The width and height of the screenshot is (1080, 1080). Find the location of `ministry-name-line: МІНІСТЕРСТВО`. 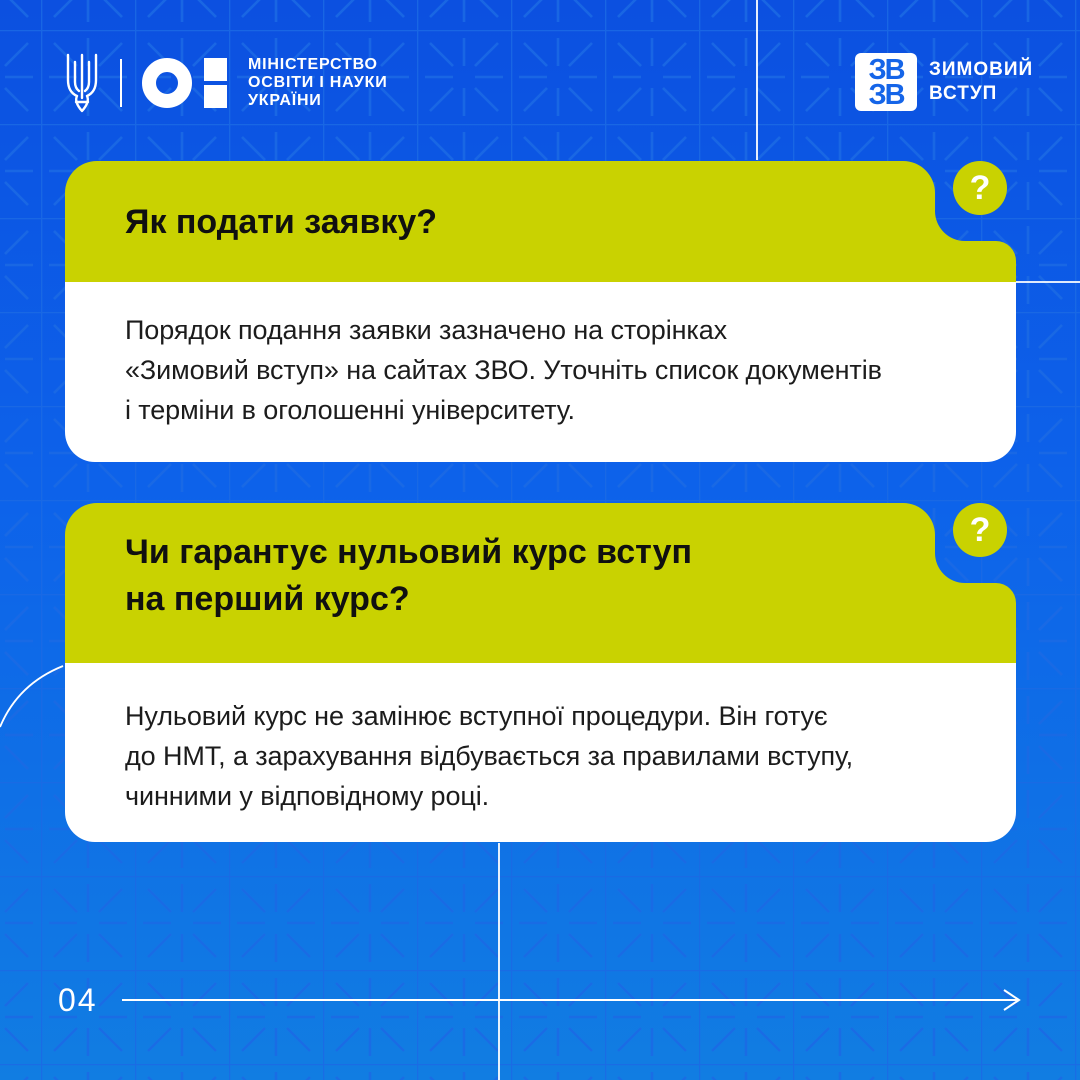

ministry-name-line: МІНІСТЕРСТВО is located at coordinates (313, 64).